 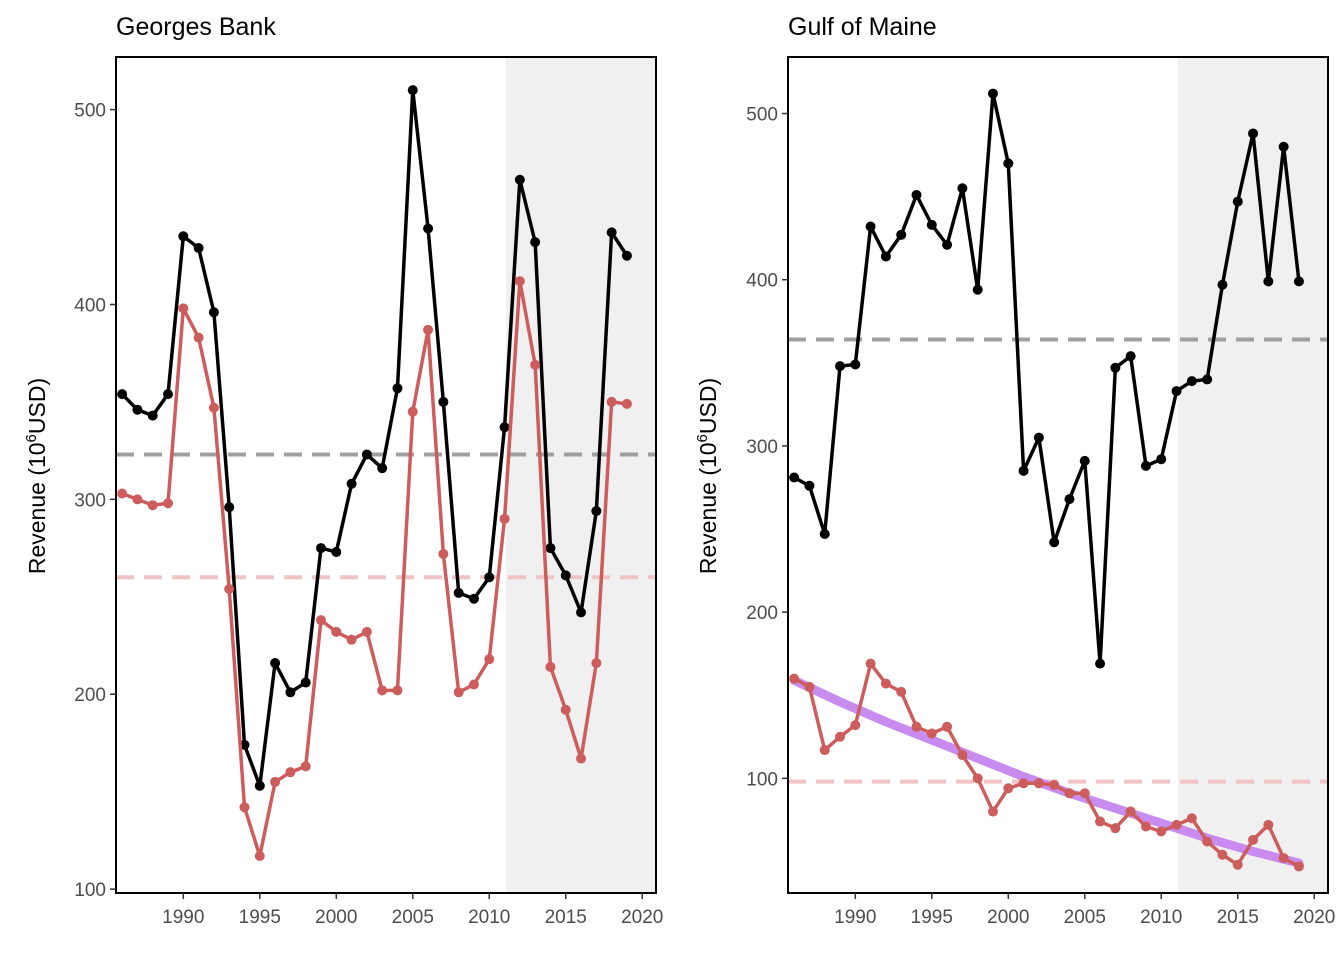 I want to click on x-tick-label: 2015, so click(x=566, y=917).